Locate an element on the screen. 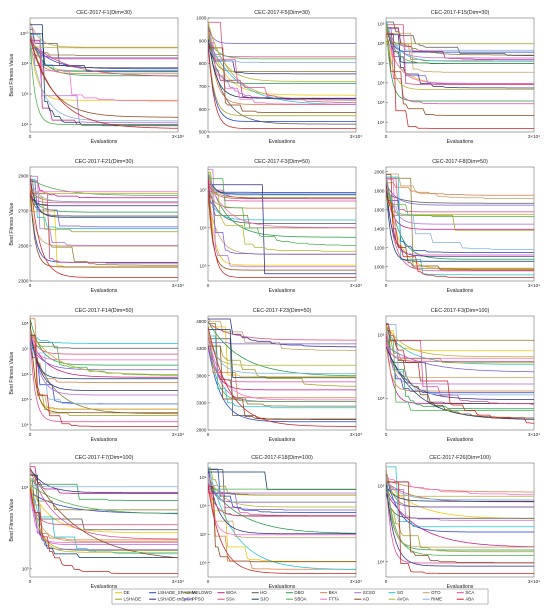 The width and height of the screenshot is (550, 609). legend-label: SBOA is located at coordinates (300, 599).